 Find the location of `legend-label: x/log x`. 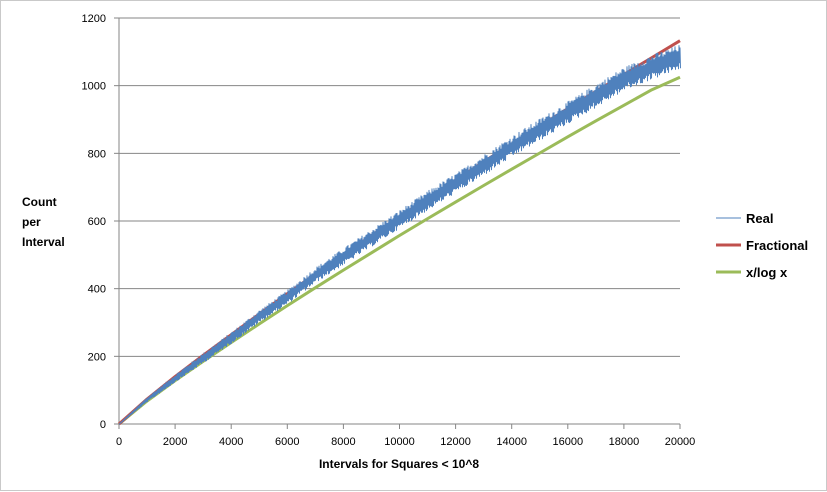

legend-label: x/log x is located at coordinates (767, 272).